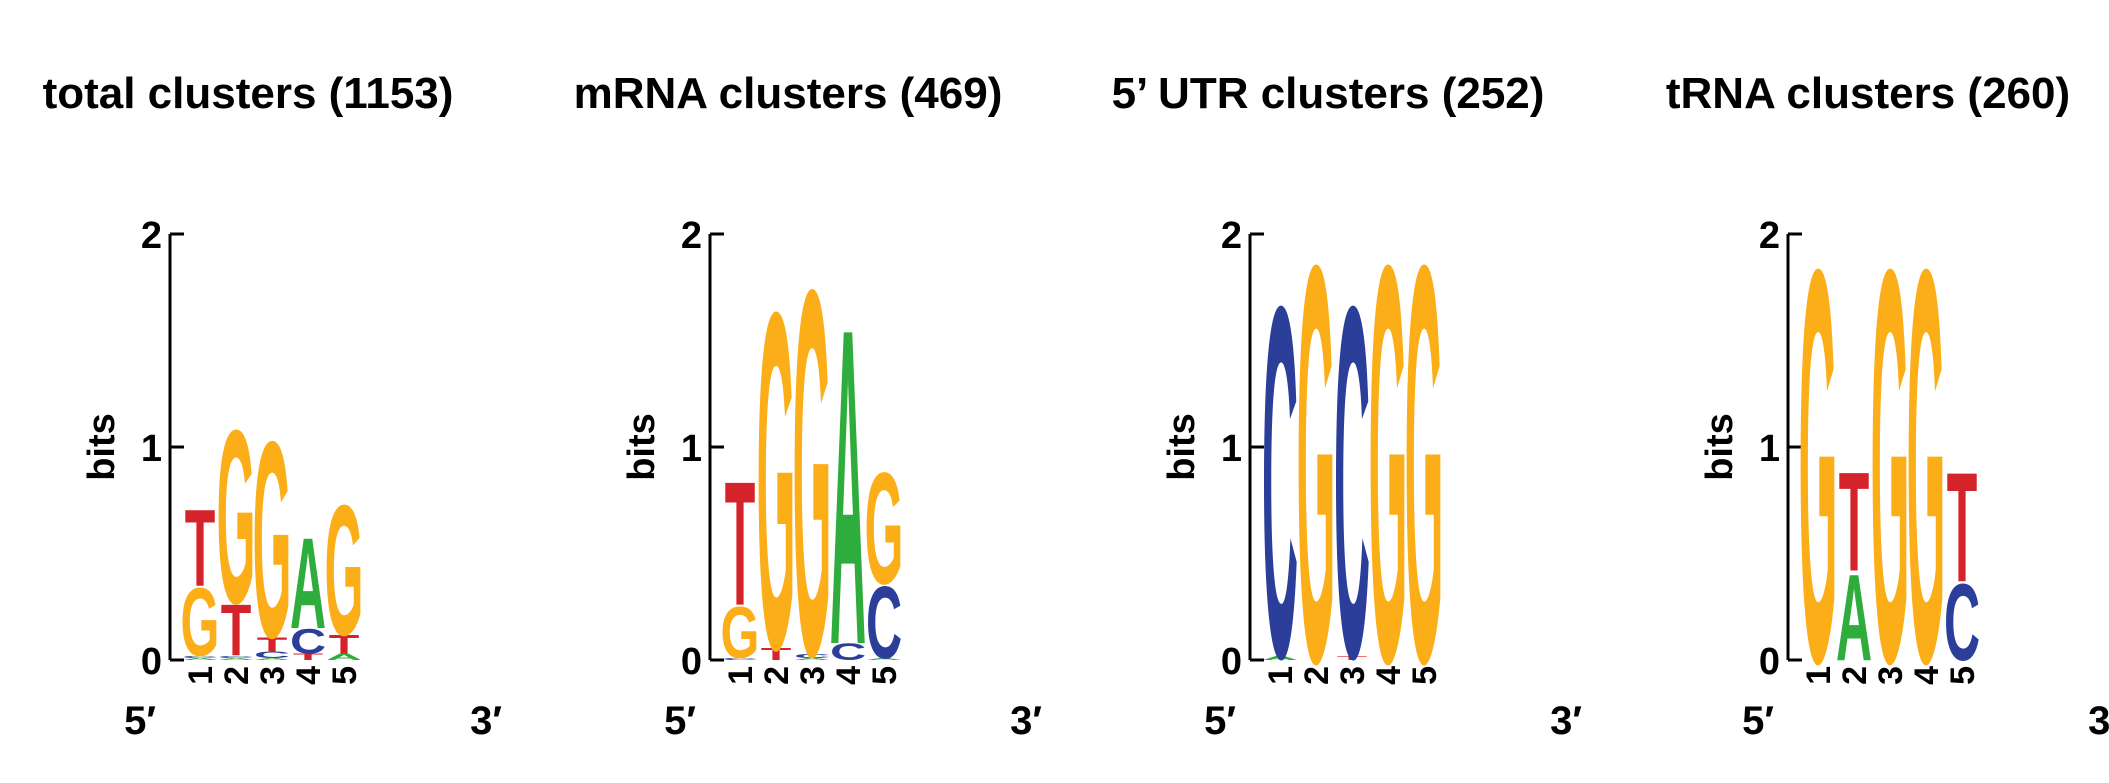  Describe the element at coordinates (248, 93) in the screenshot. I see `panel-title: total clusters (1153)` at that location.